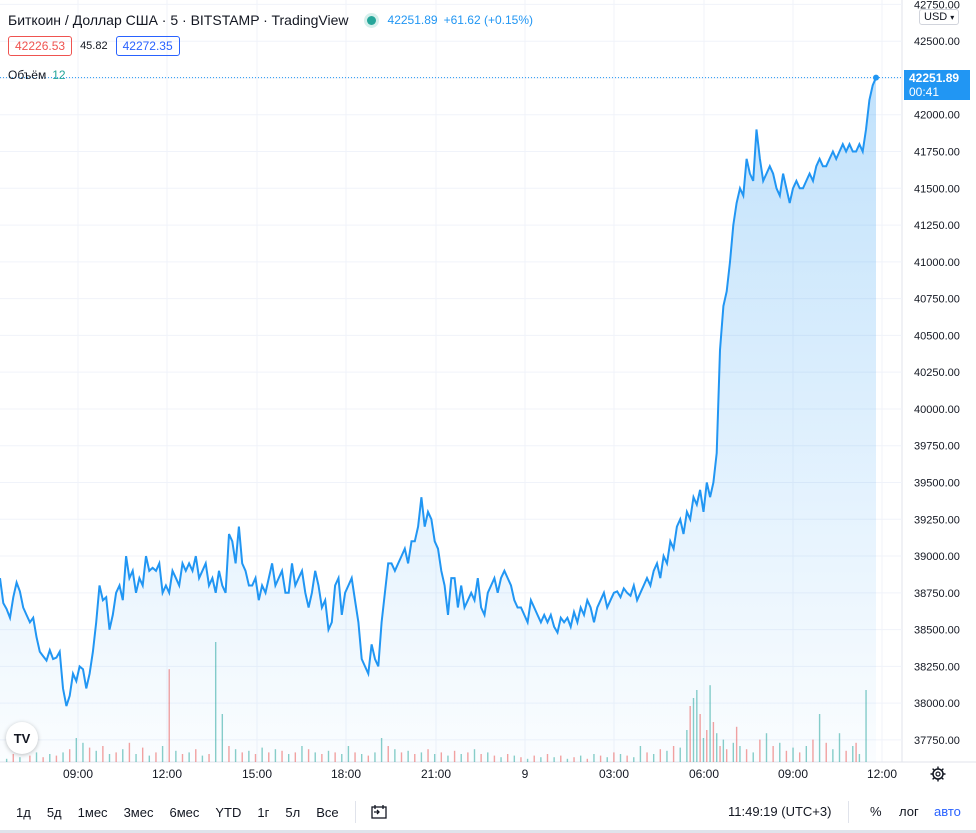  What do you see at coordinates (184, 812) in the screenshot?
I see `range-6m-button: 6мес` at bounding box center [184, 812].